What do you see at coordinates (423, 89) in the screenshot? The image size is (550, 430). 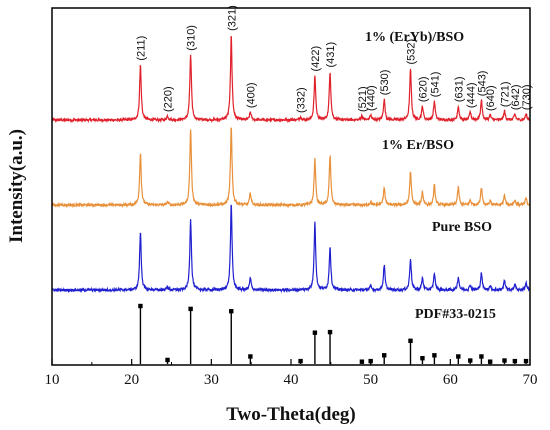 I see `hkl-label: (620)` at bounding box center [423, 89].